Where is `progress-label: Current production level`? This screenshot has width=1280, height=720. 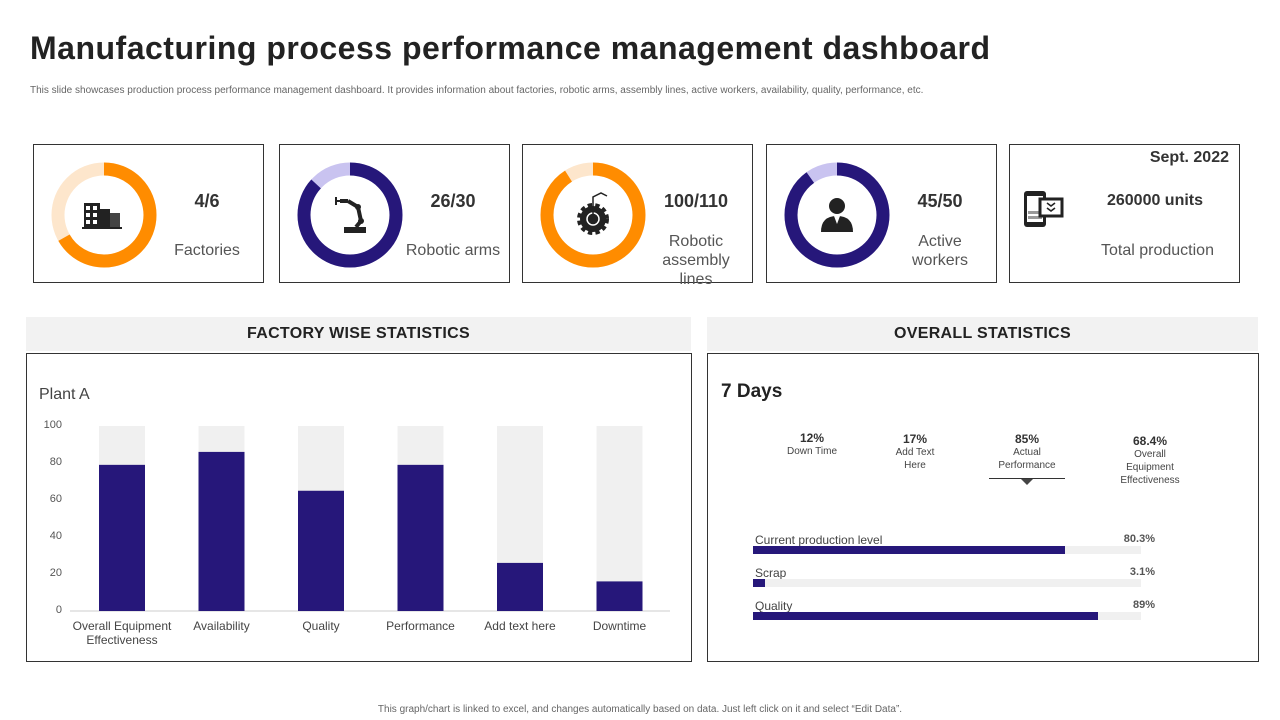 progress-label: Current production level is located at coordinates (819, 540).